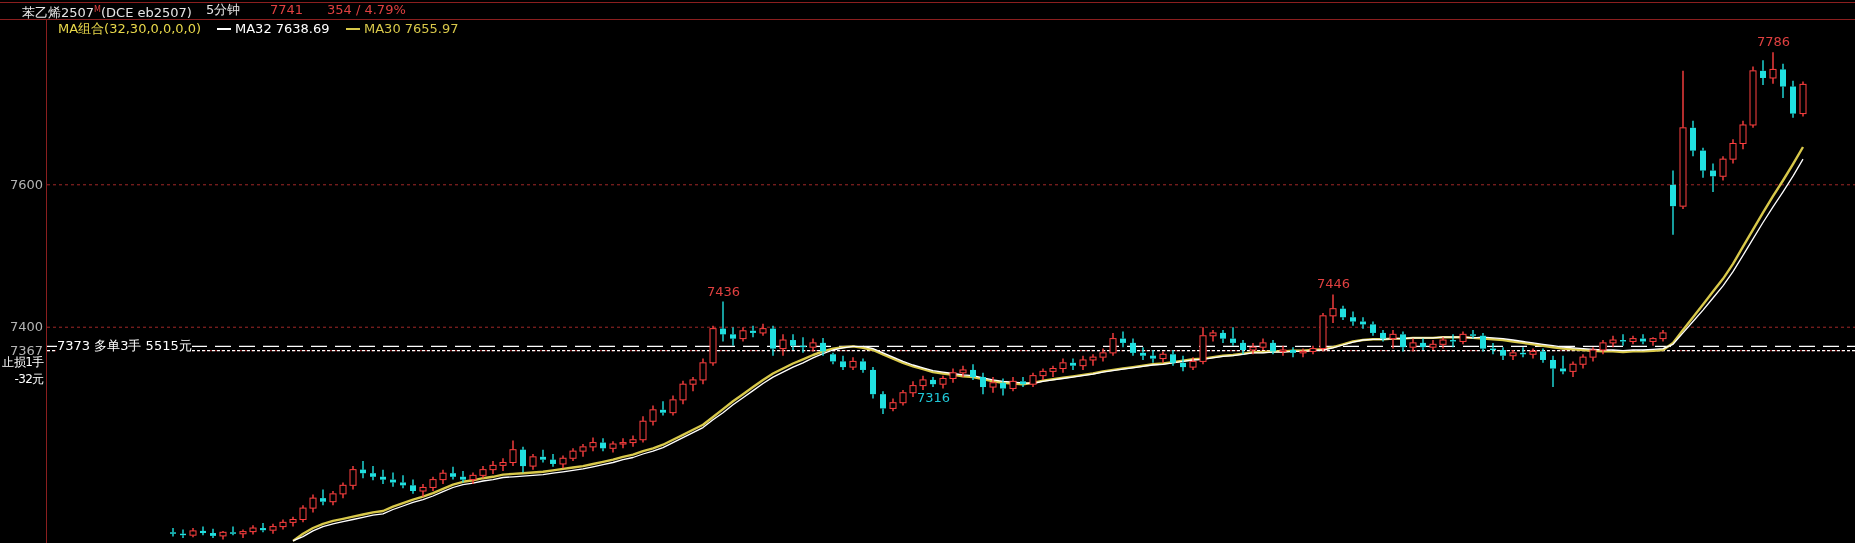  What do you see at coordinates (1334, 284) in the screenshot?
I see `annotation: 7446` at bounding box center [1334, 284].